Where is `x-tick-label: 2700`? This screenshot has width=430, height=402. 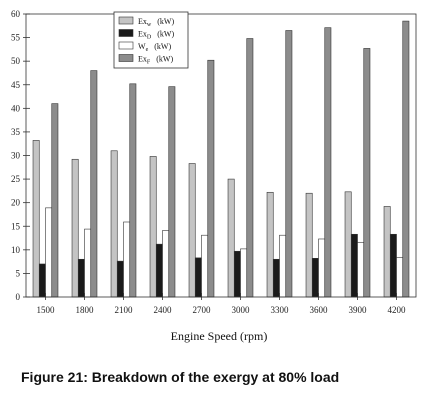 x-tick-label: 2700 is located at coordinates (202, 310).